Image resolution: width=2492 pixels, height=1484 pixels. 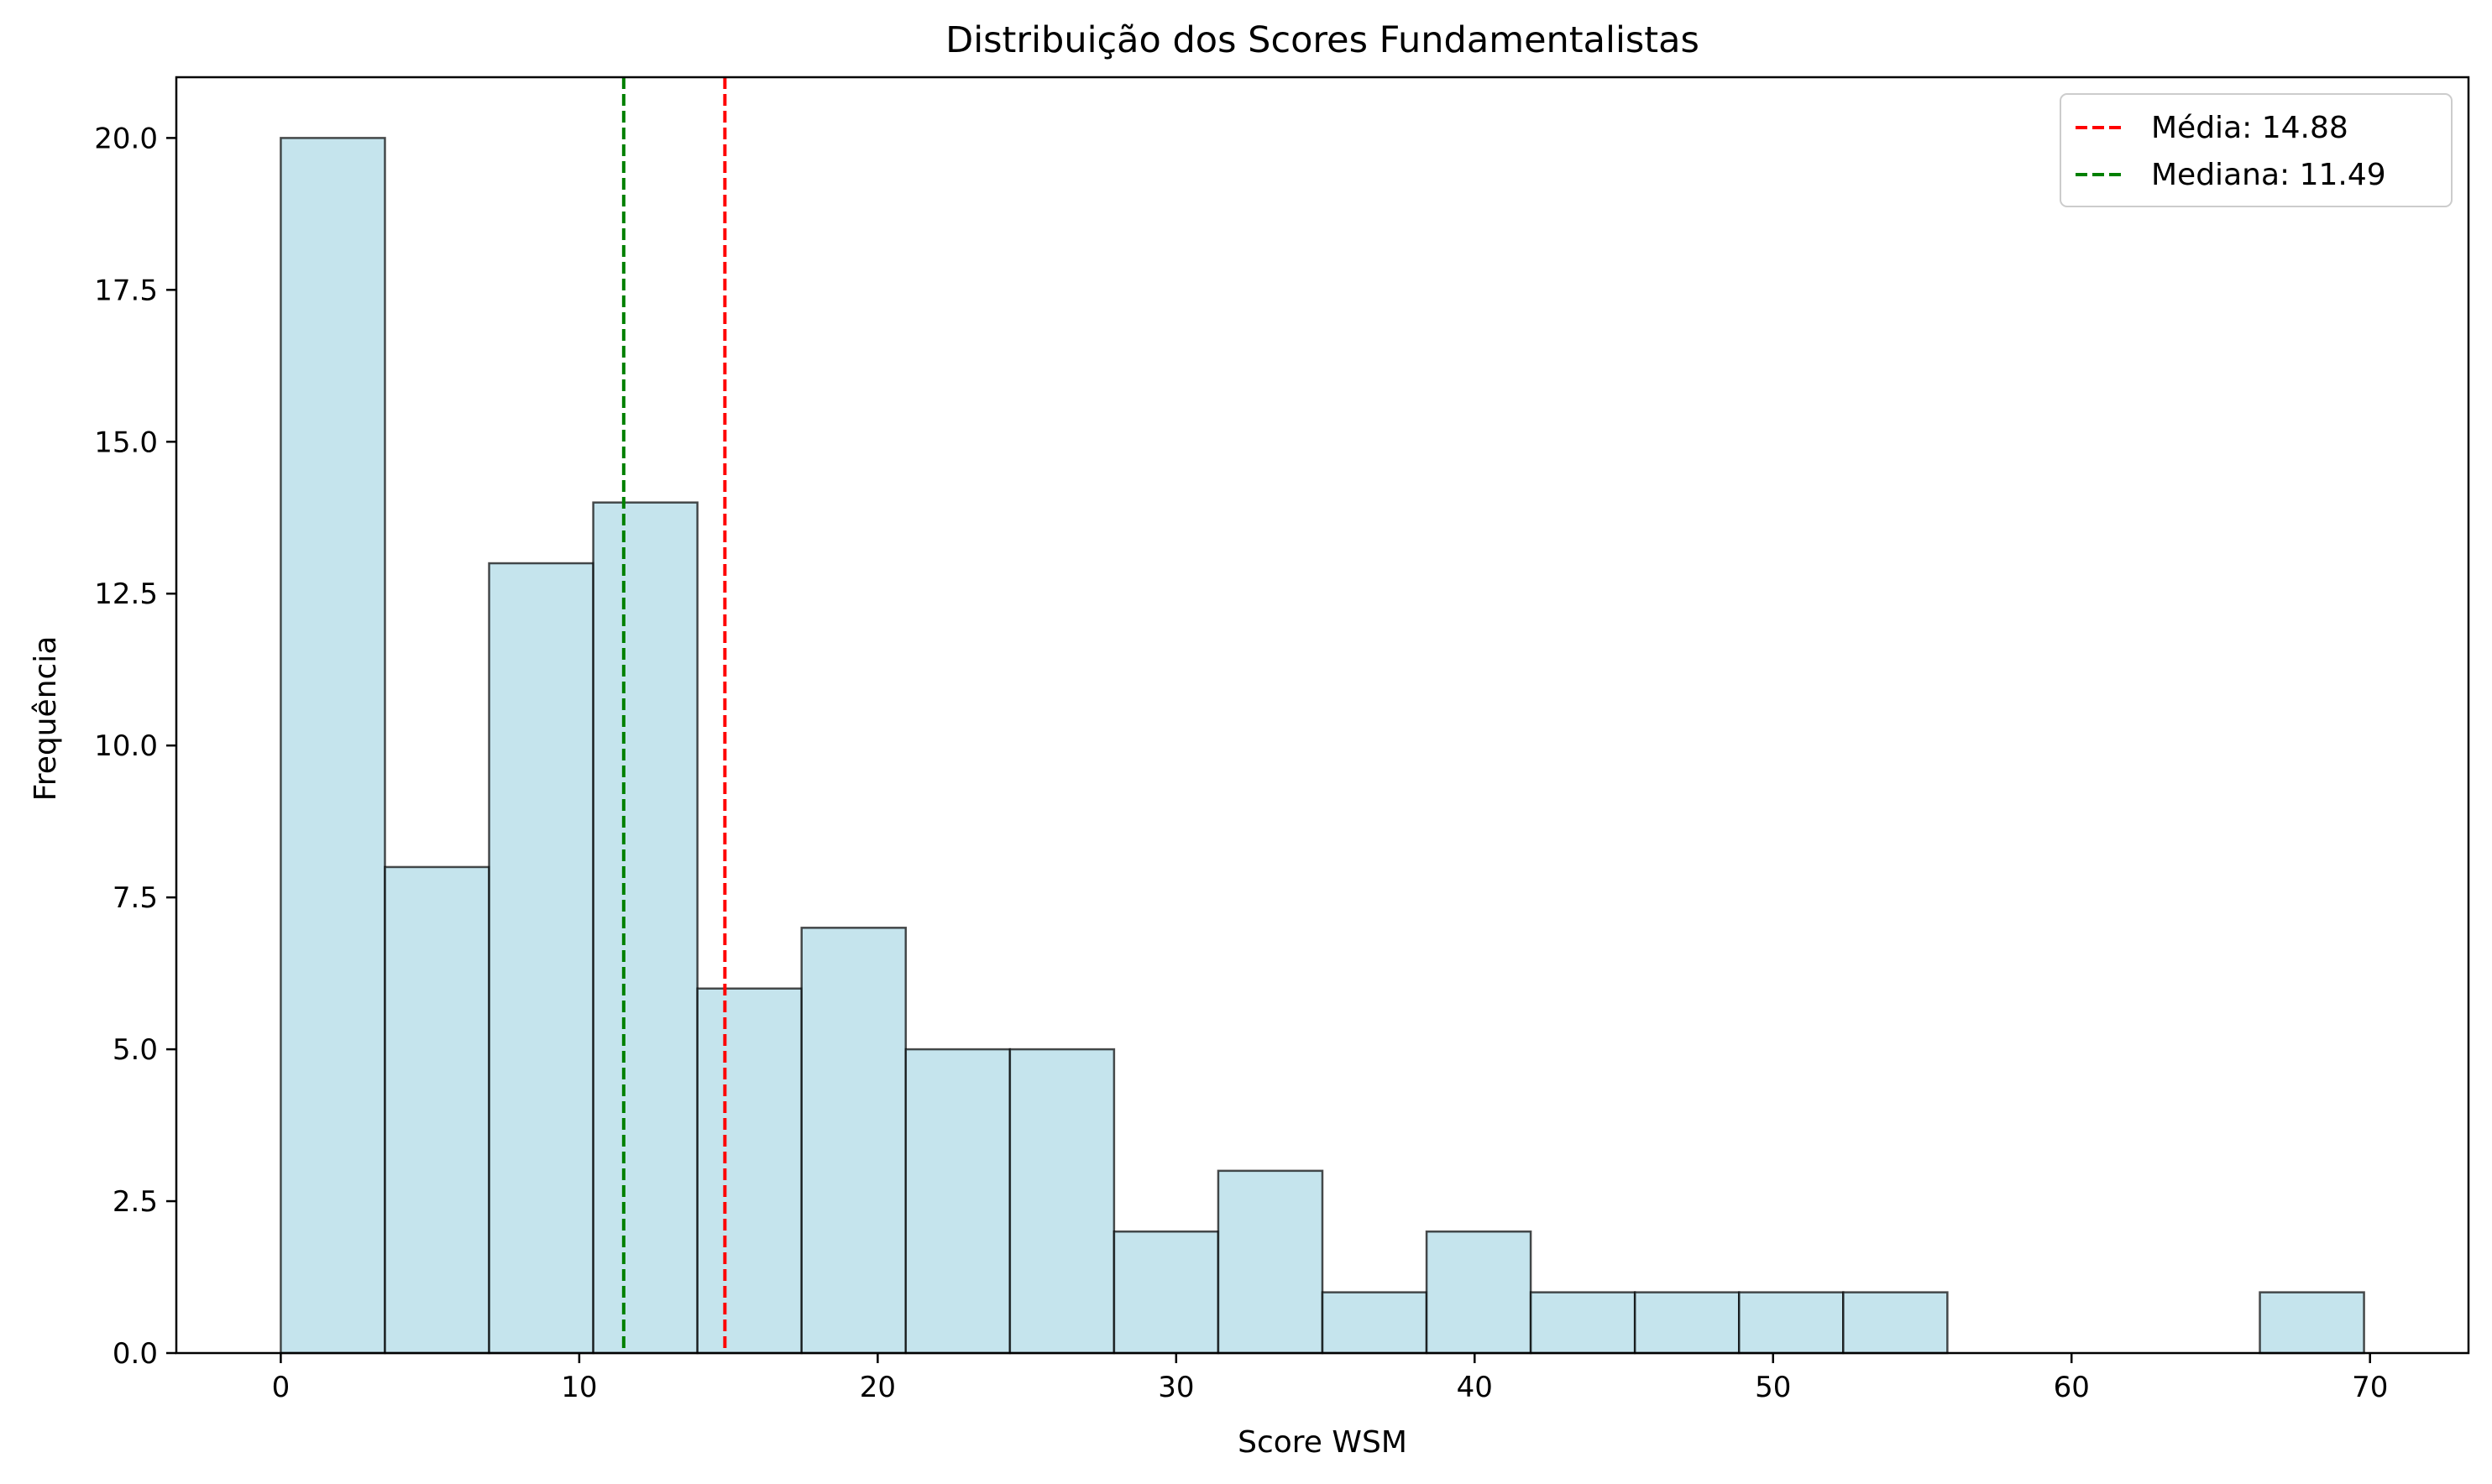 I want to click on x-tick-label: 50, so click(x=1773, y=1387).